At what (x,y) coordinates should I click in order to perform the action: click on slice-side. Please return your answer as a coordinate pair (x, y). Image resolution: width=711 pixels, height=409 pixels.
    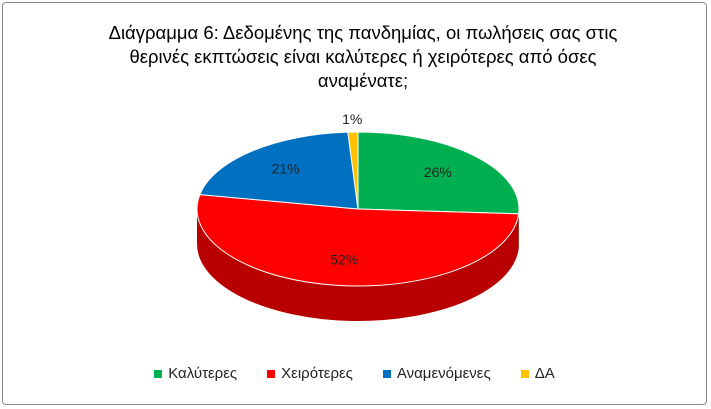
    Looking at the image, I should click on (358, 265).